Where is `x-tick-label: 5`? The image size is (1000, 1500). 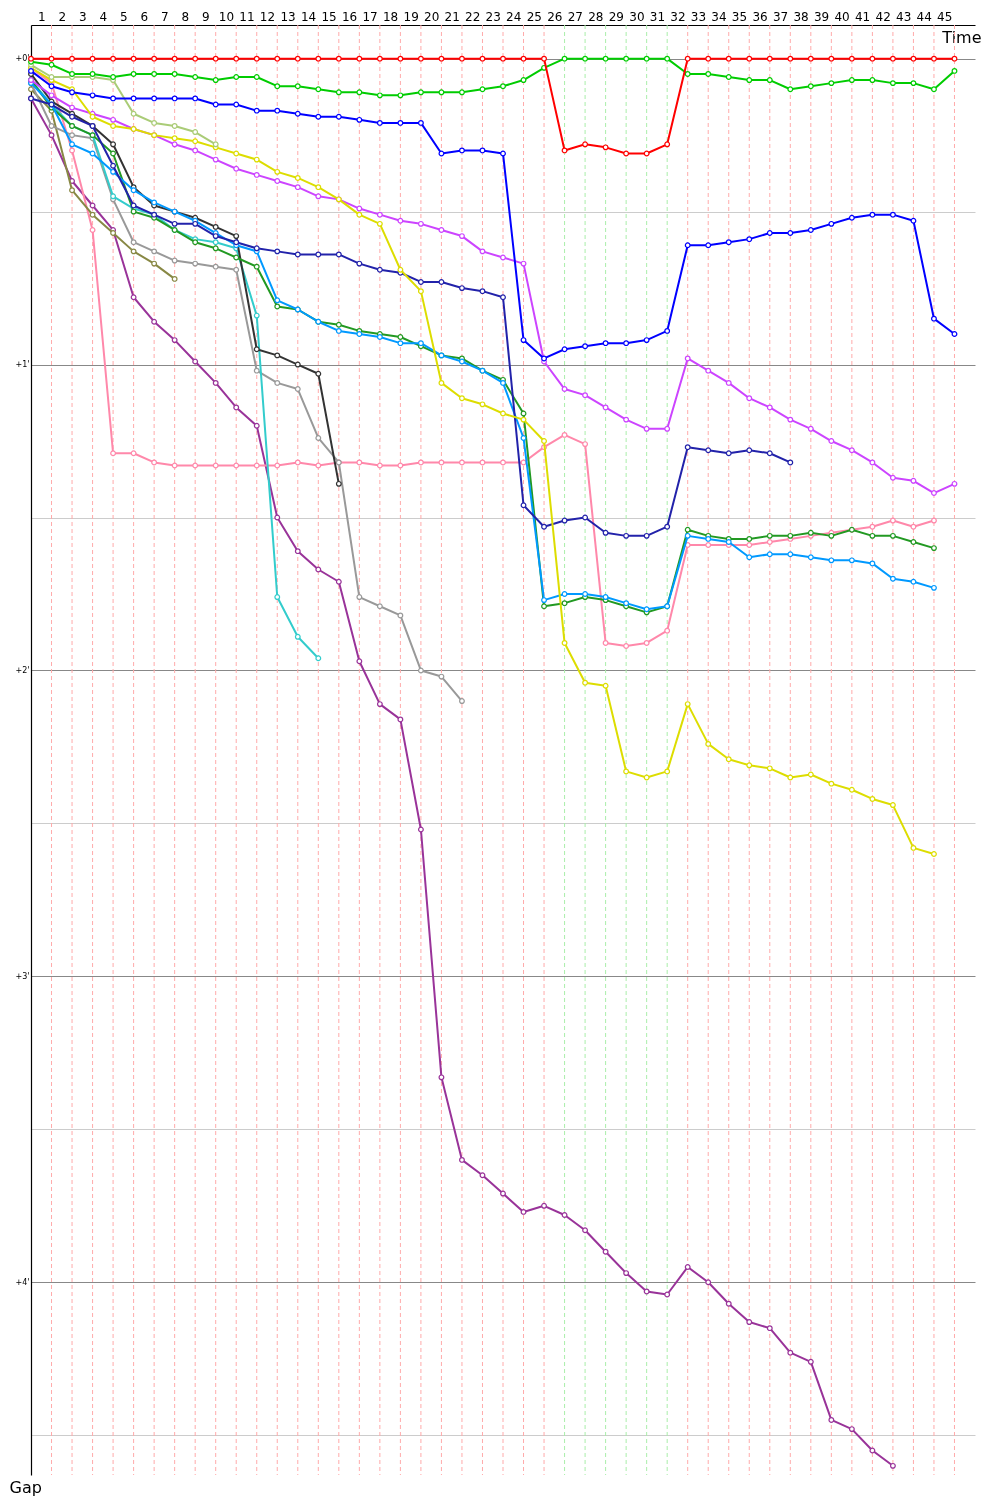 x-tick-label: 5 is located at coordinates (124, 16).